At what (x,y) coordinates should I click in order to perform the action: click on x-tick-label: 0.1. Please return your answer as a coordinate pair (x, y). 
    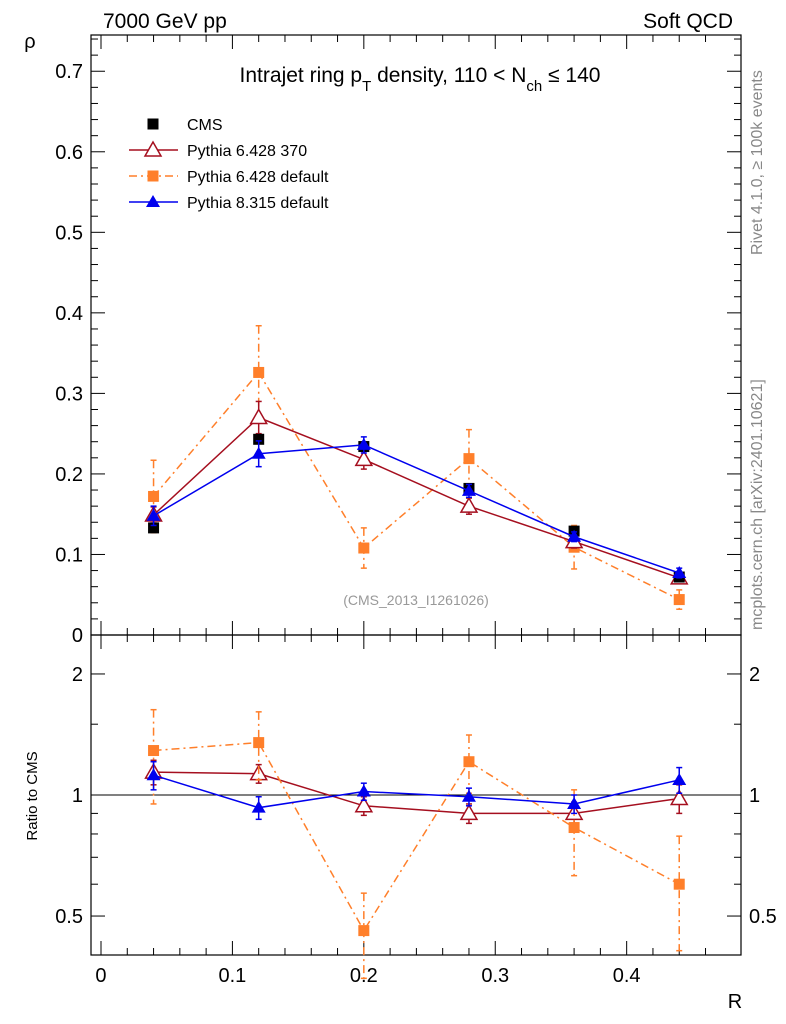
    Looking at the image, I should click on (233, 976).